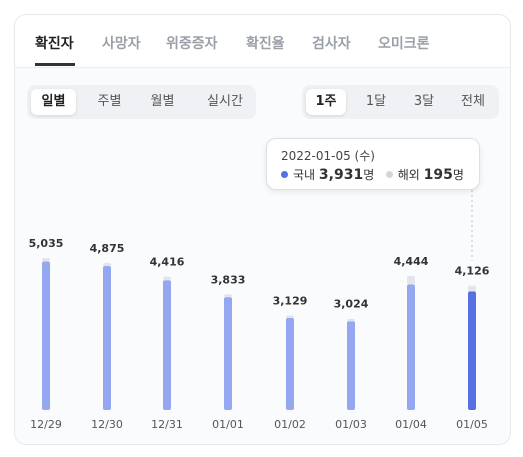 This screenshot has height=457, width=523. Describe the element at coordinates (225, 101) in the screenshot. I see `period-realtime-button: 실시간` at that location.